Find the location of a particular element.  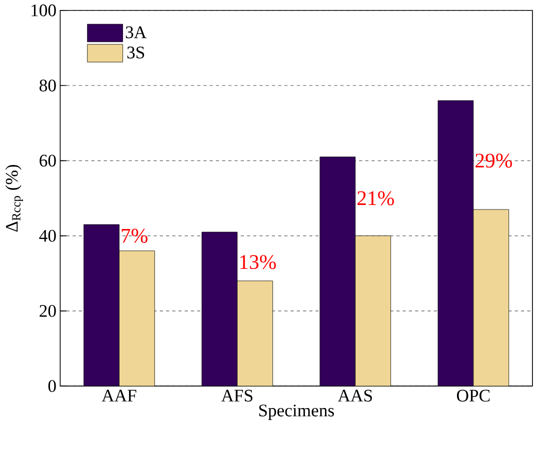

x-tick-label: AAF is located at coordinates (119, 396).